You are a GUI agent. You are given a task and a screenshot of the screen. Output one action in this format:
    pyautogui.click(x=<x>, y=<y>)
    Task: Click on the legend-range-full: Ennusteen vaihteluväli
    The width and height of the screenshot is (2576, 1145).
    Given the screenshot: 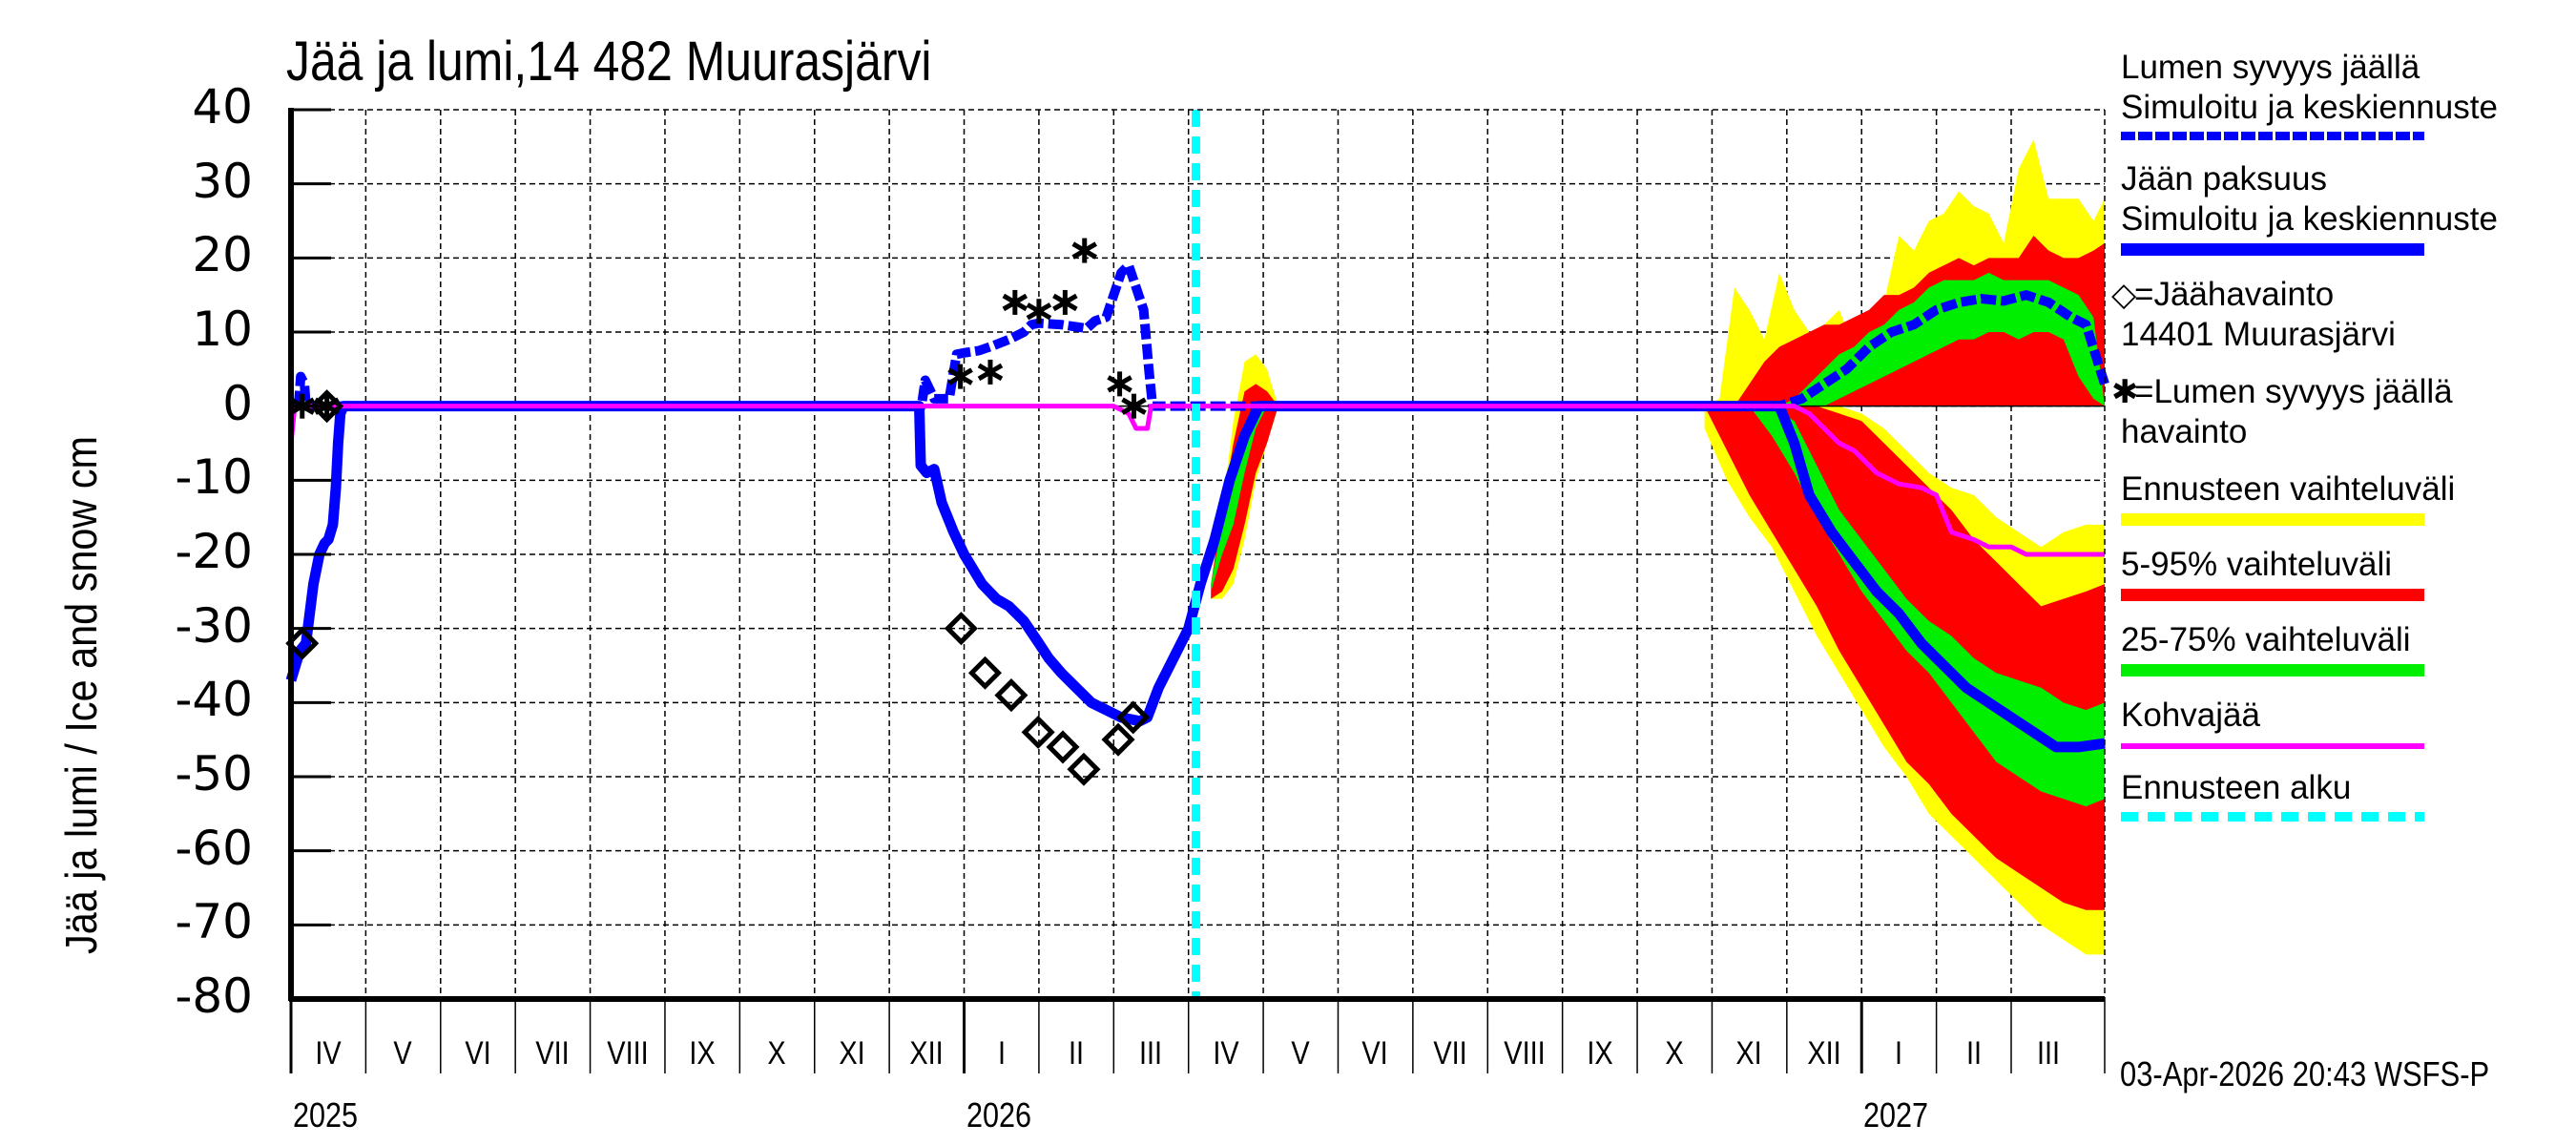 What is the action you would take?
    pyautogui.click(x=2345, y=497)
    